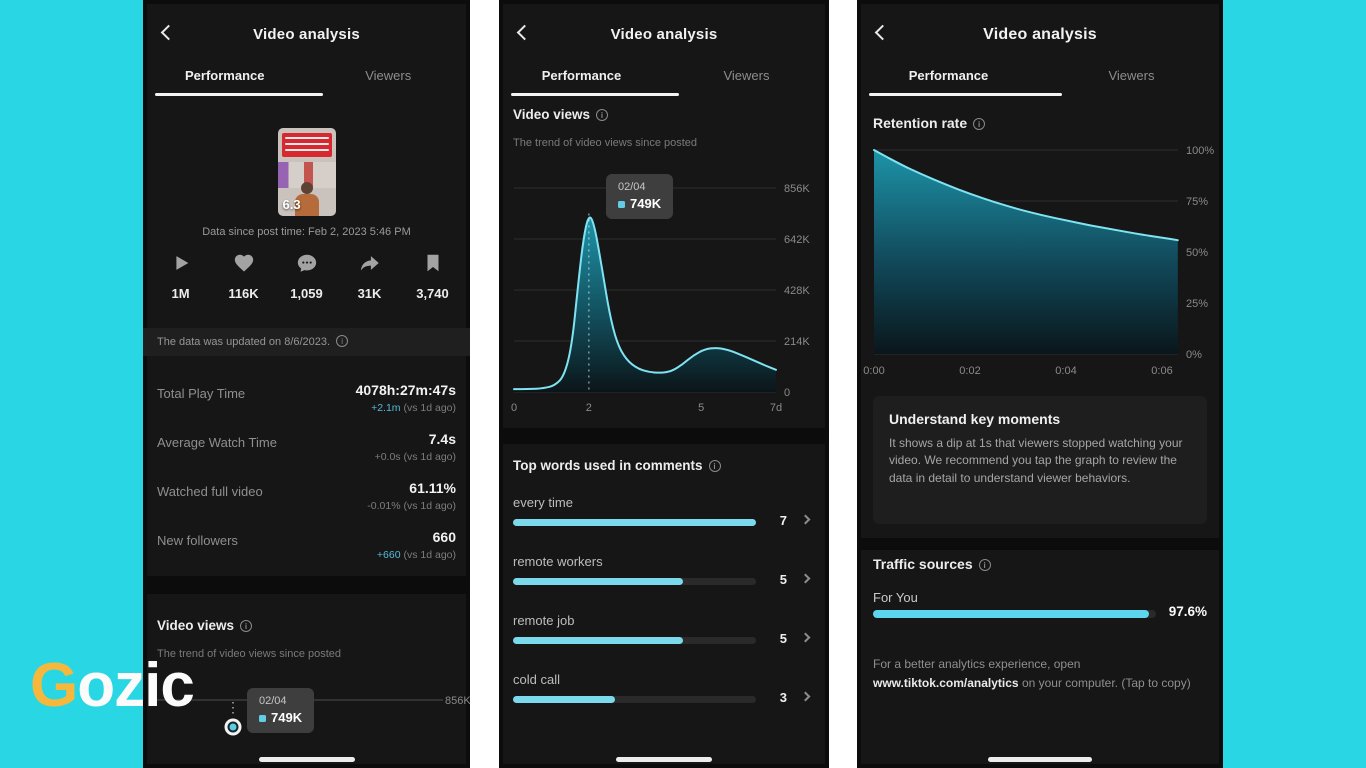  Describe the element at coordinates (405, 390) in the screenshot. I see `metric-value: 4078h:27m:47s` at that location.